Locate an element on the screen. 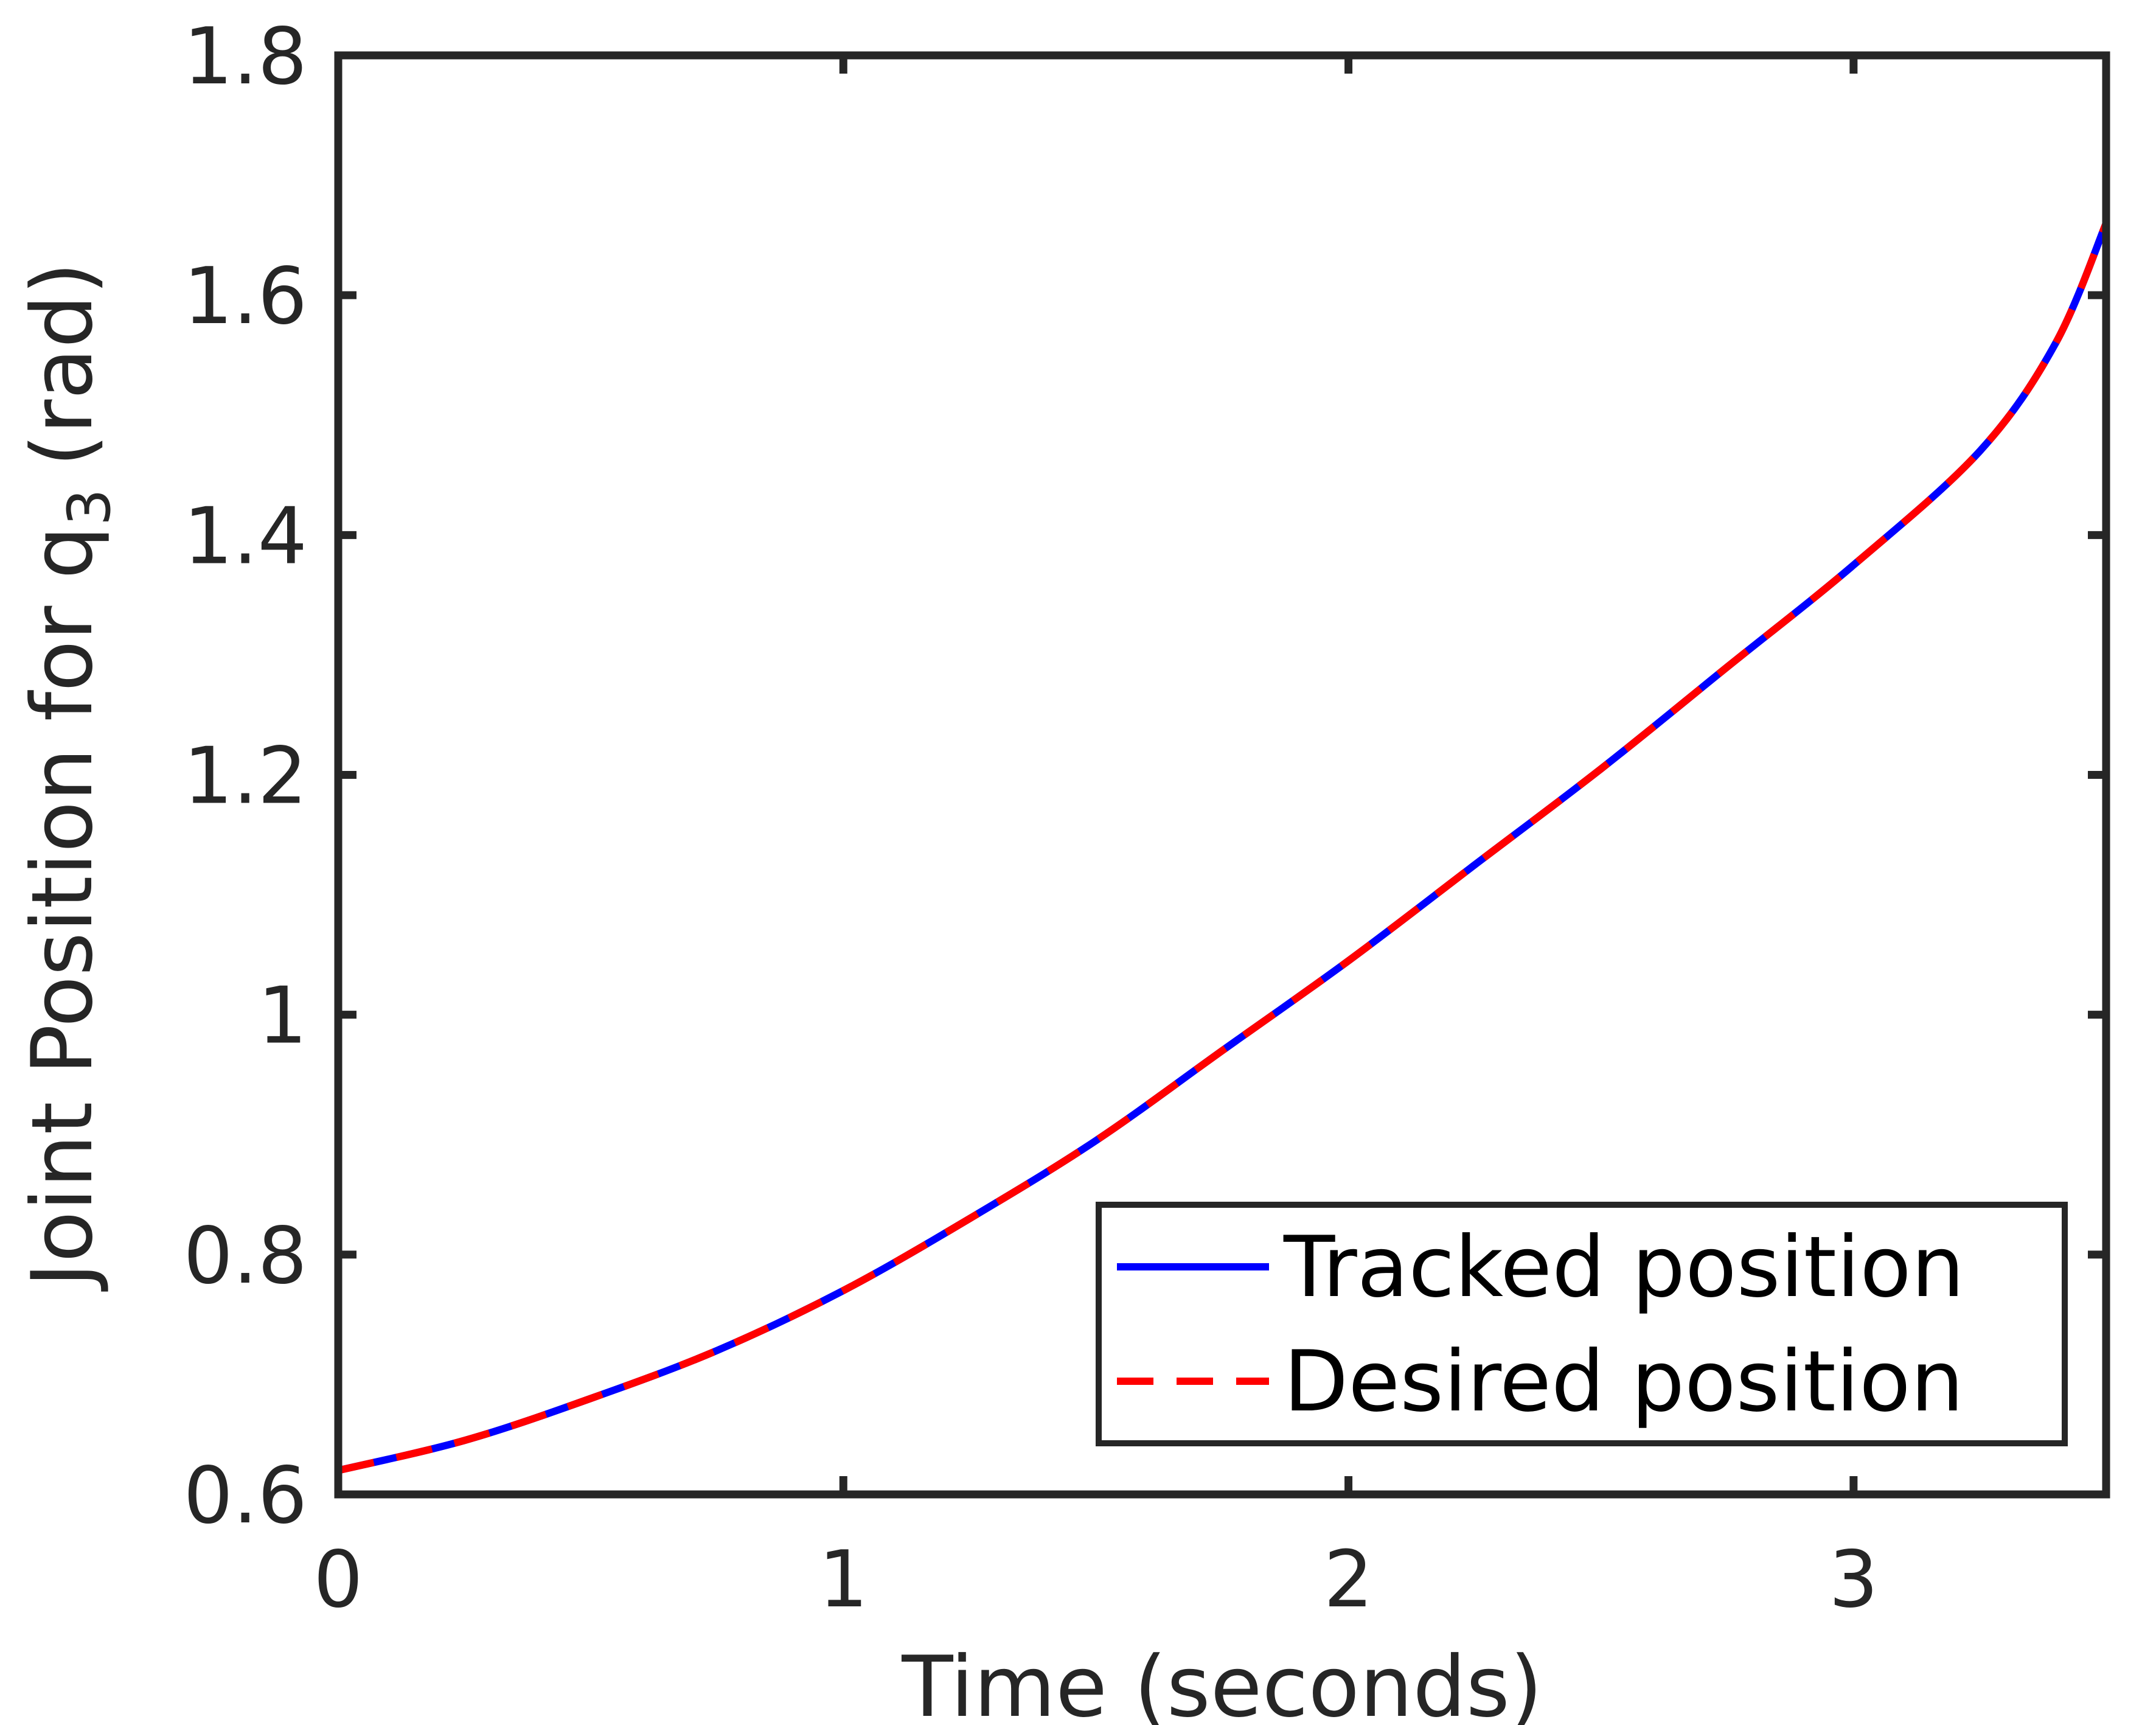  y-axis-label: Joint Position for q3 (rad) is located at coordinates (68, 777).